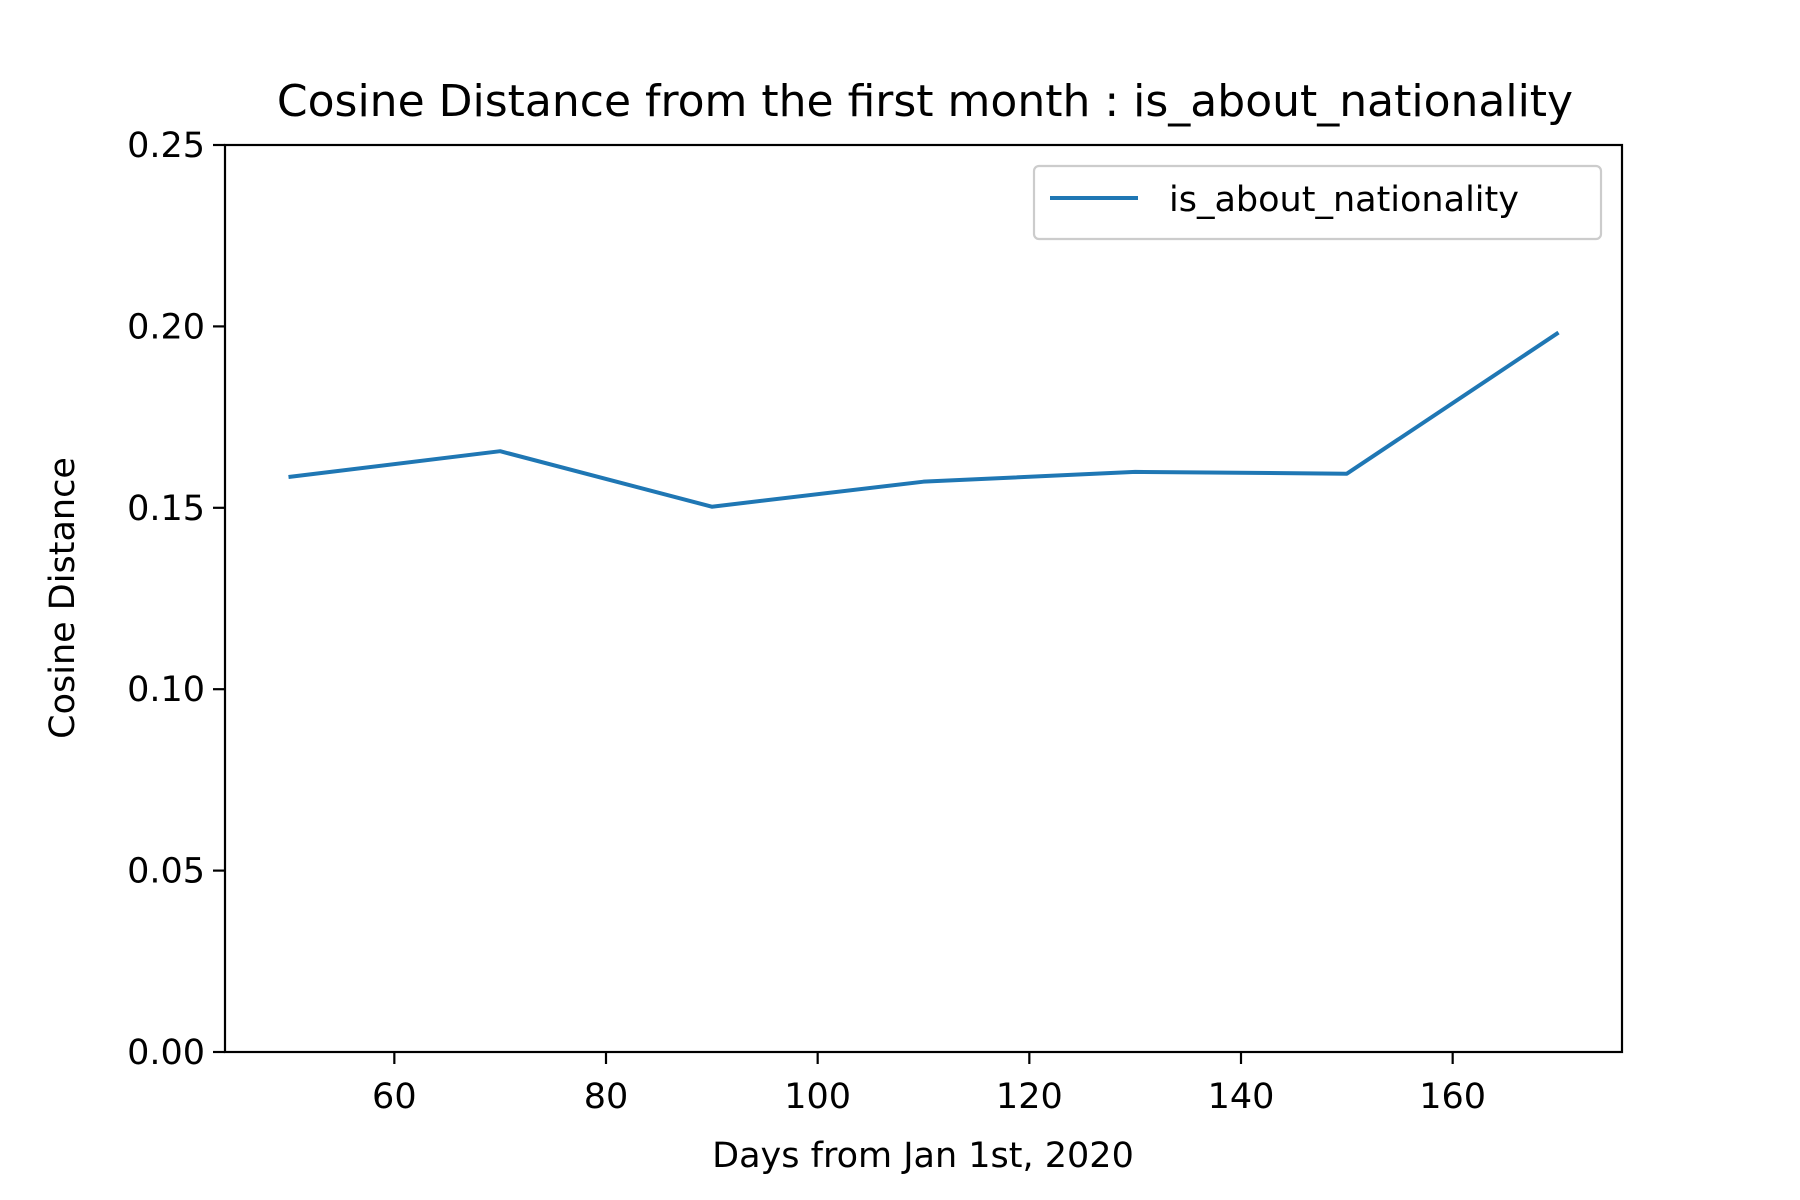  Describe the element at coordinates (176, 599) in the screenshot. I see `y-axis: 0.00 0.05 0.10 0.15 0.20 0.25` at that location.